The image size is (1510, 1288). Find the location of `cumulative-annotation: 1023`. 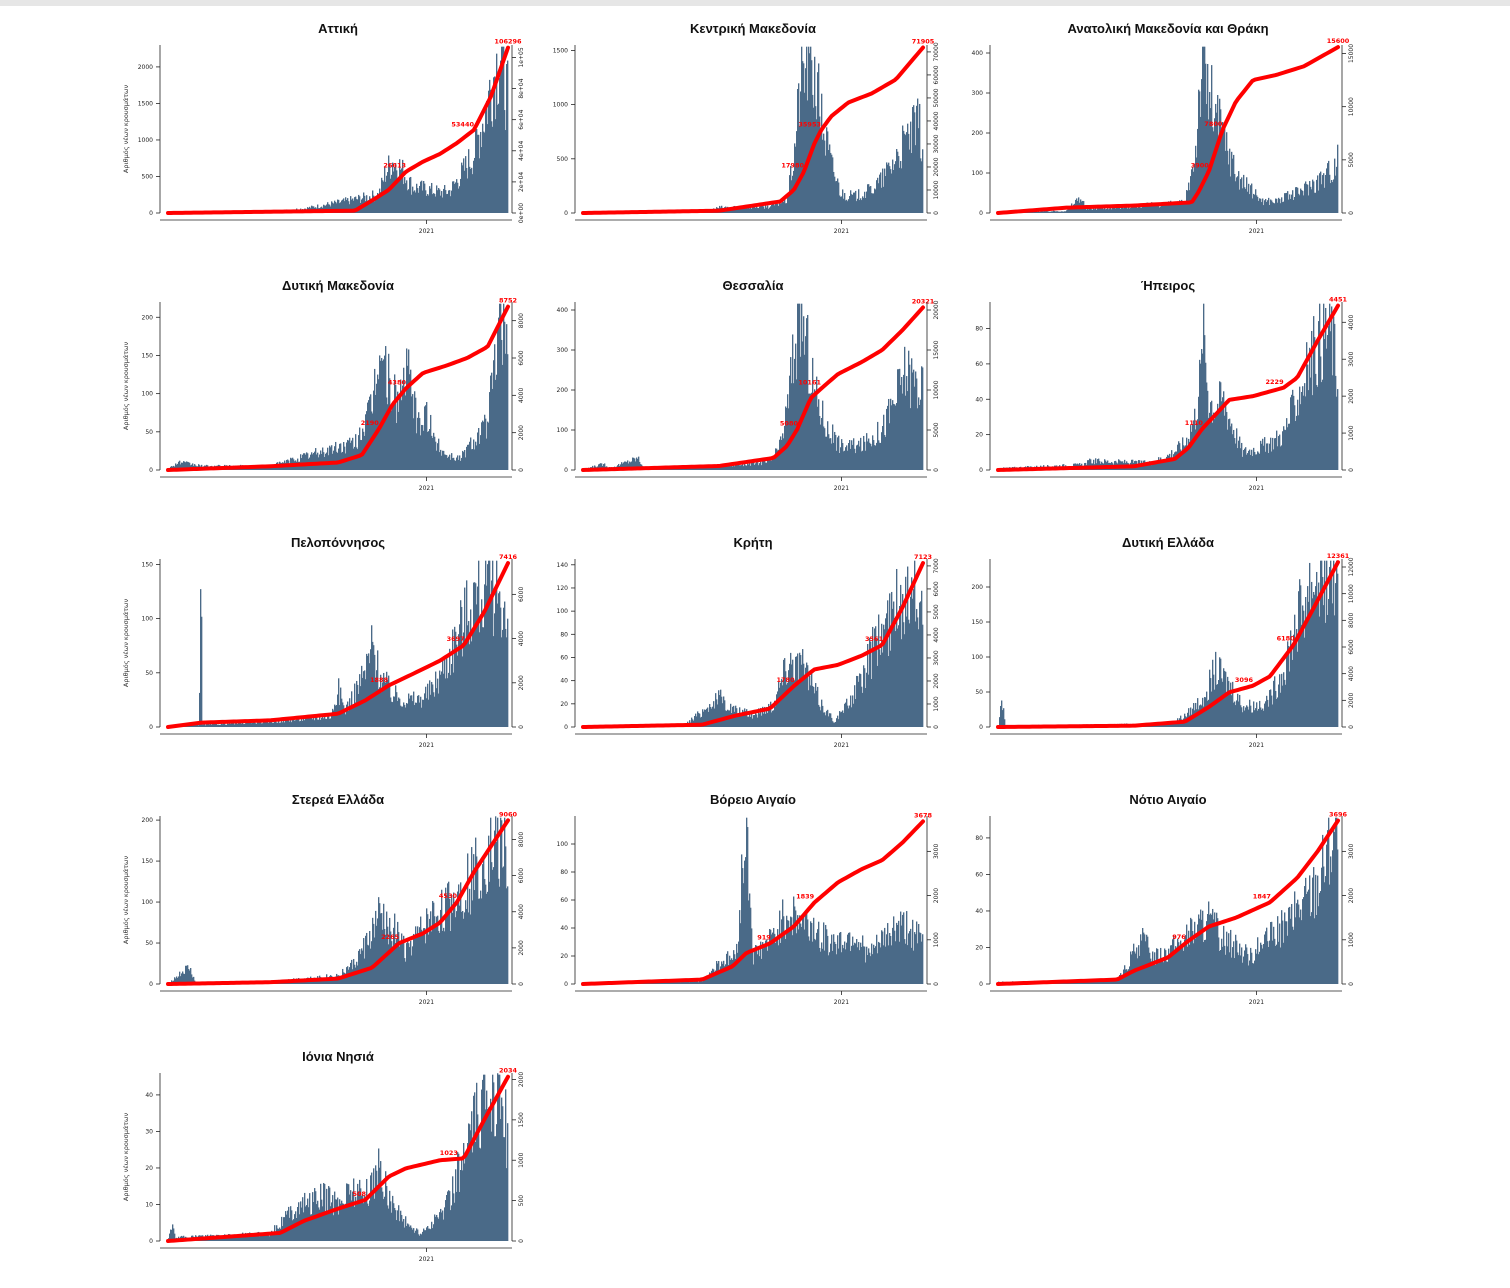

cumulative-annotation: 1023 is located at coordinates (449, 1153).